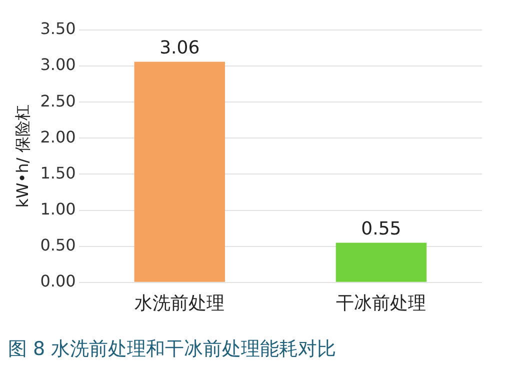 The width and height of the screenshot is (522, 376). What do you see at coordinates (22, 156) in the screenshot?
I see `y-axis-title: kW•h/ 保险杠` at bounding box center [22, 156].